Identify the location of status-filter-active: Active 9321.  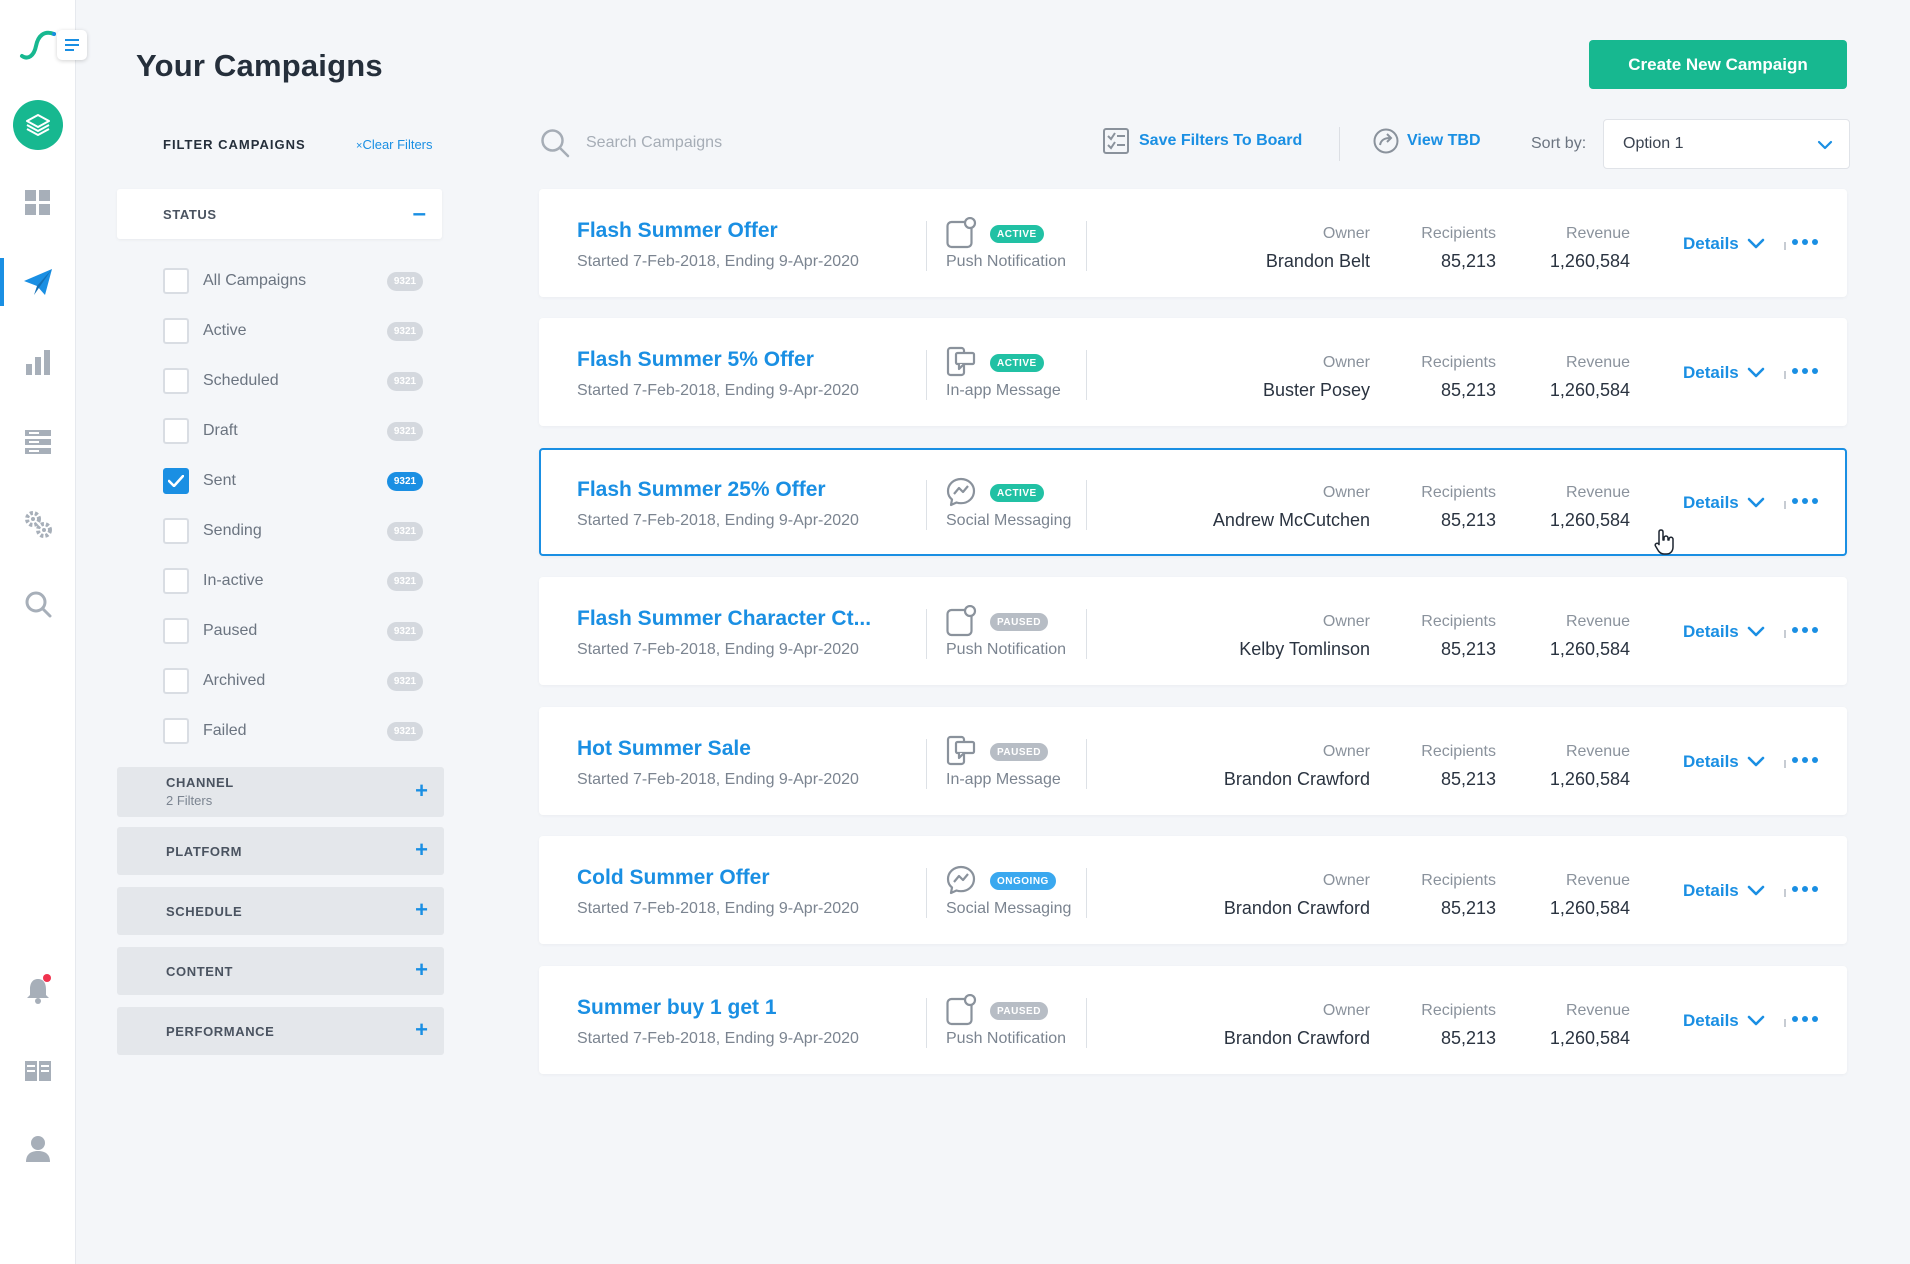
(293, 331).